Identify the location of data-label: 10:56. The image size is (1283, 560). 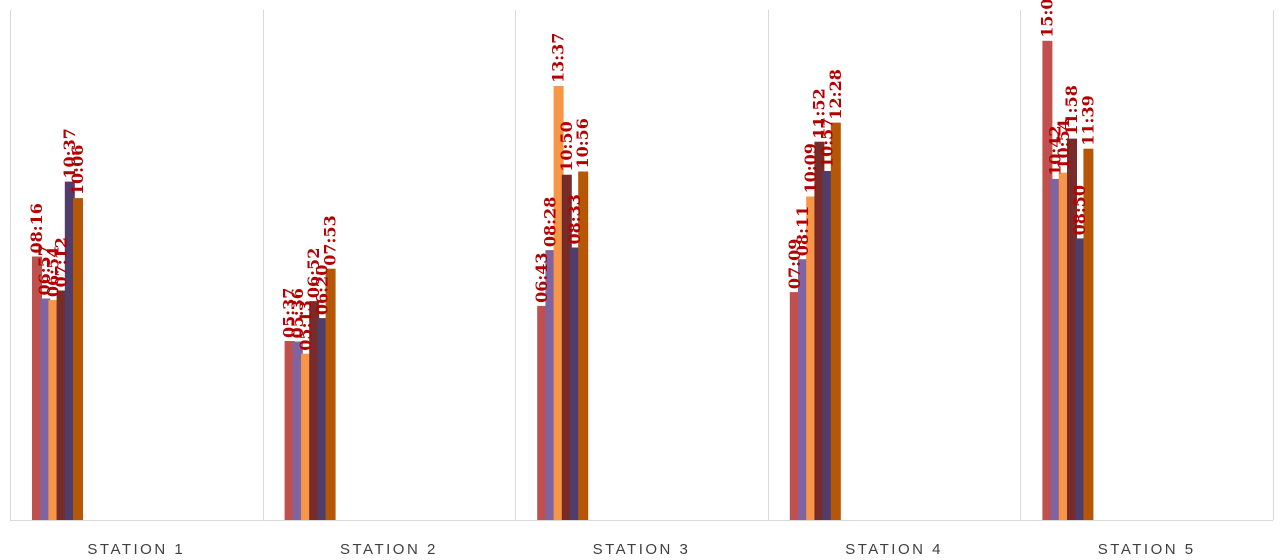
(582, 143).